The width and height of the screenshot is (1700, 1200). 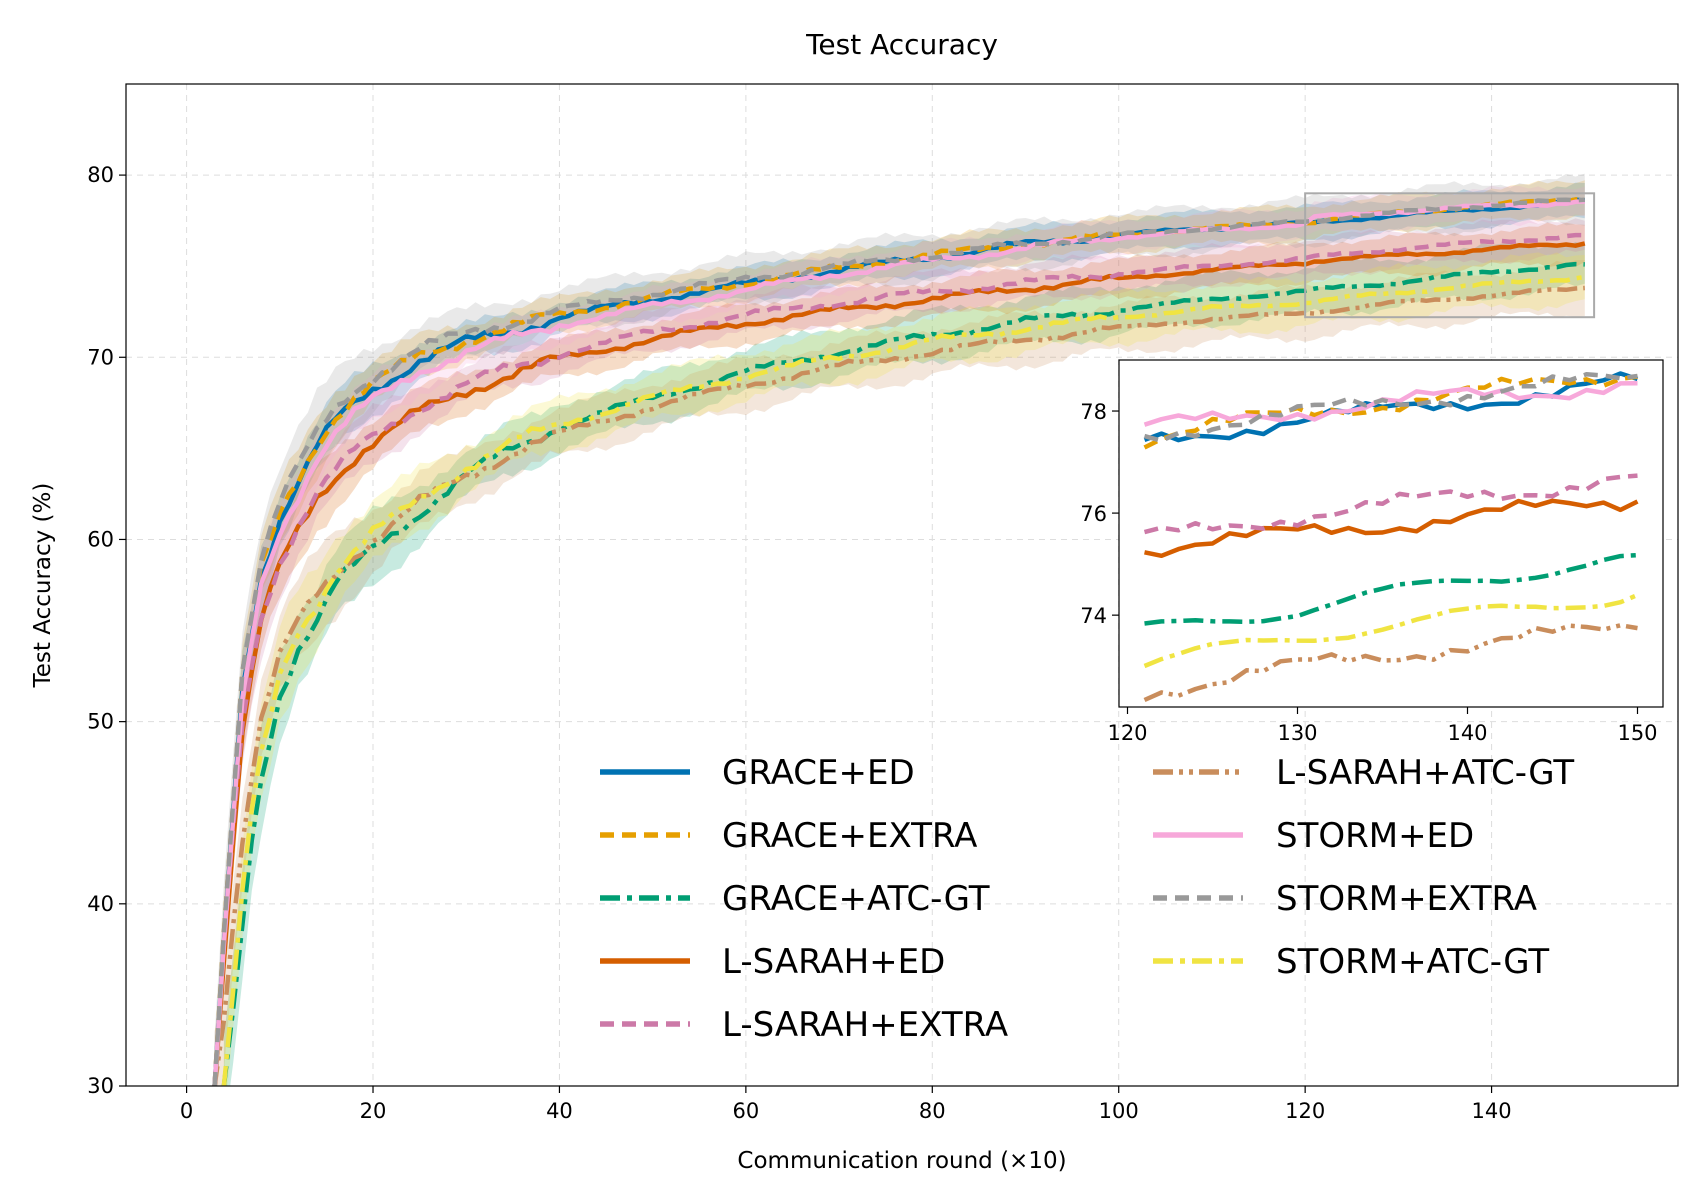 What do you see at coordinates (932, 1111) in the screenshot?
I see `x-tick-label-80: 80` at bounding box center [932, 1111].